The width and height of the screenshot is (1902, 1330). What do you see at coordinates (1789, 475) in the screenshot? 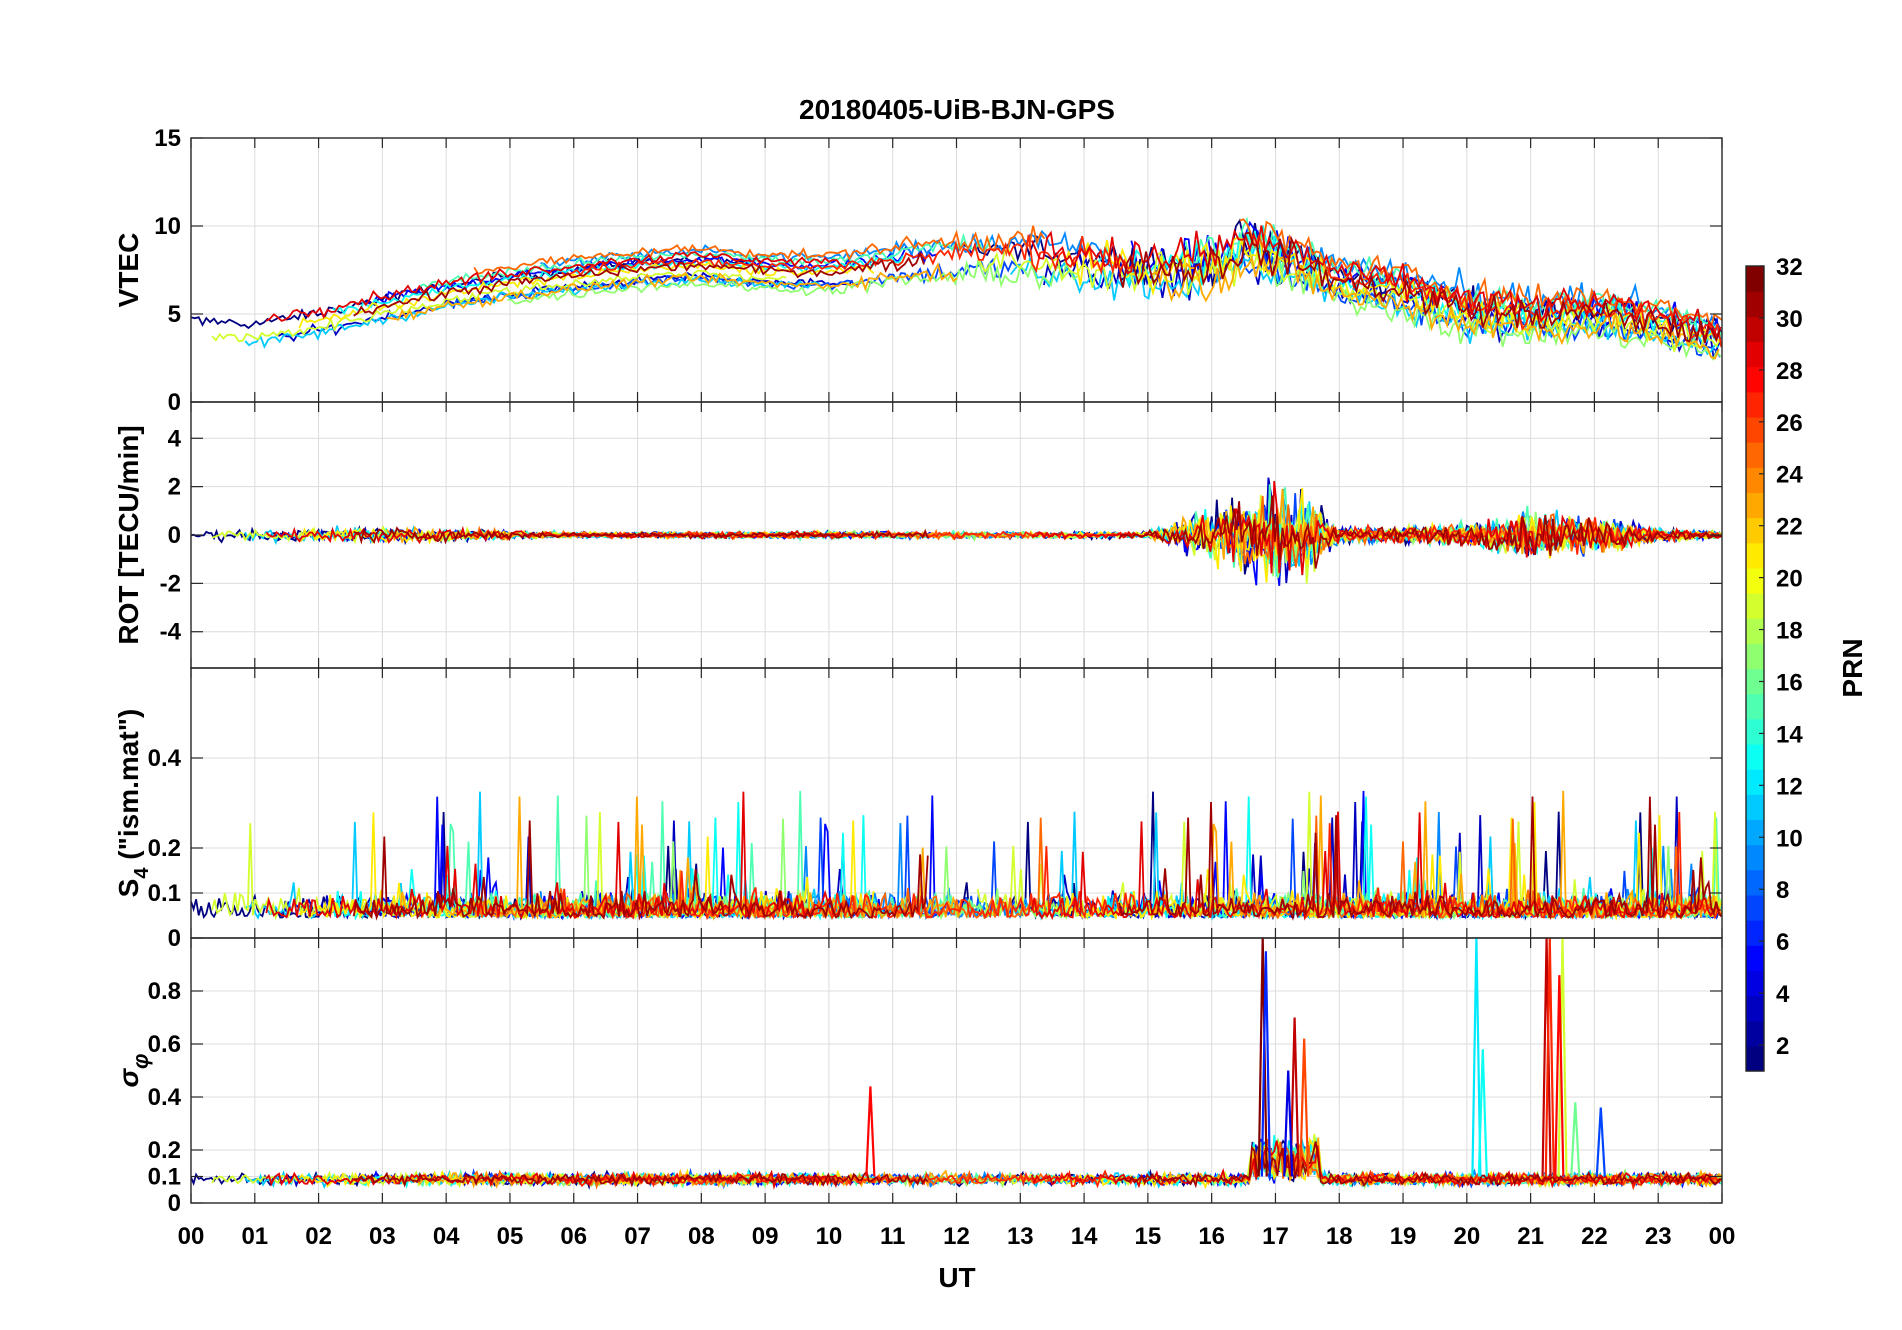
I see `colorbar-tick-label: 24` at bounding box center [1789, 475].